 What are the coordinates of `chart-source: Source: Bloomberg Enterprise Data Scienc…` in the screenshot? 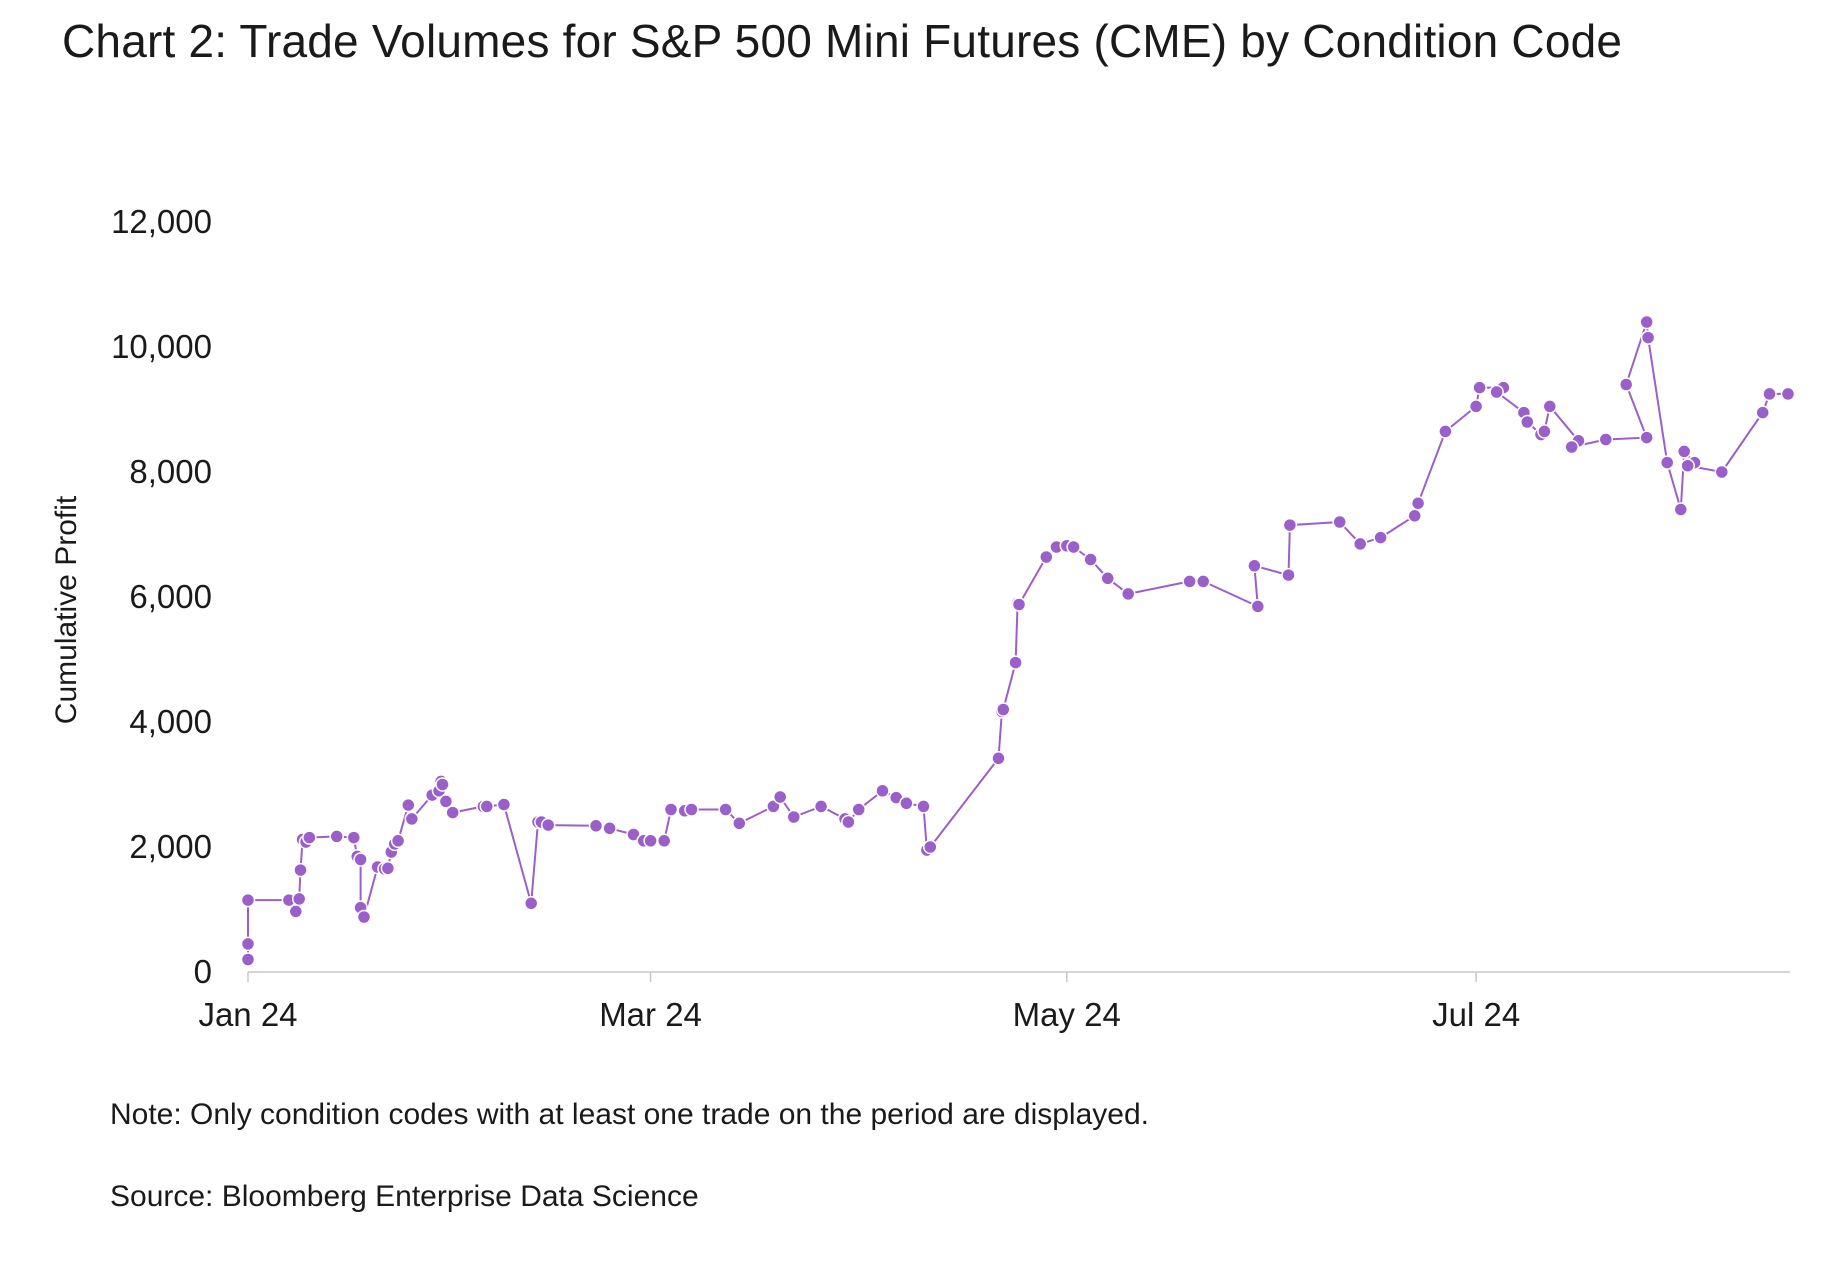 It's located at (404, 1196).